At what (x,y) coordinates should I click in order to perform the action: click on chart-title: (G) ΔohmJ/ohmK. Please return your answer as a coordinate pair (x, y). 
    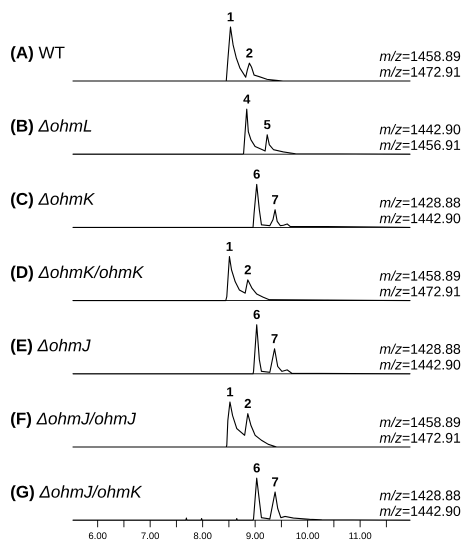
    Looking at the image, I should click on (76, 493).